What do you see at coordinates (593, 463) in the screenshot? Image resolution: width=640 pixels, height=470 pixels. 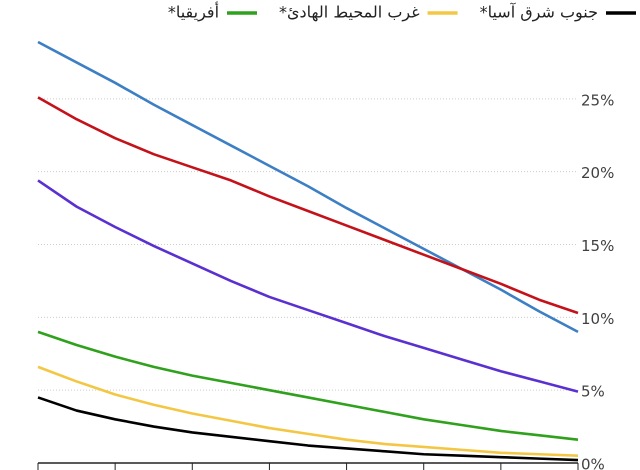 I see `y-tick-label: 0%` at bounding box center [593, 463].